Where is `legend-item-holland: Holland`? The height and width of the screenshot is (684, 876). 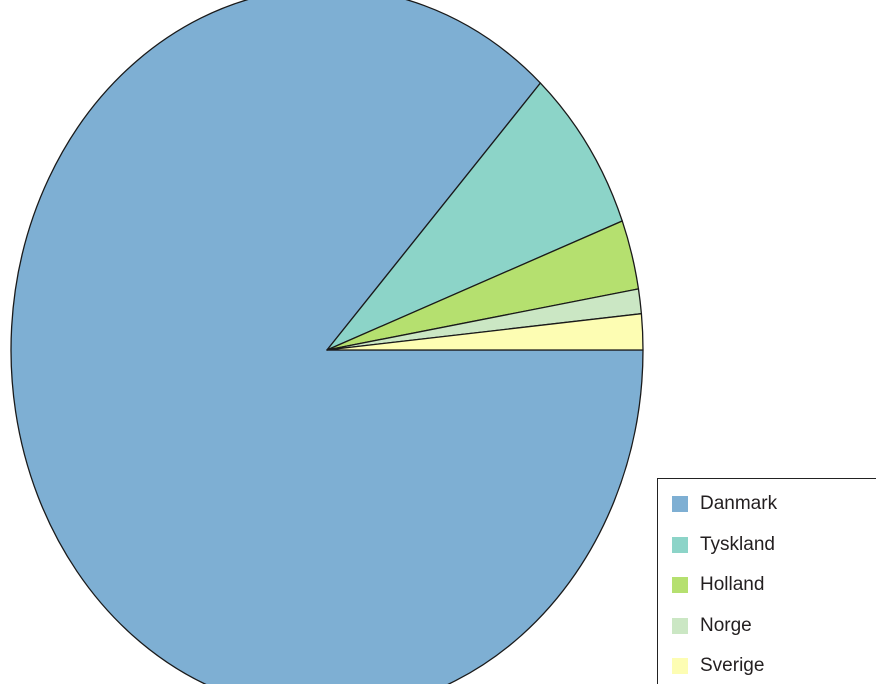 legend-item-holland: Holland is located at coordinates (718, 585).